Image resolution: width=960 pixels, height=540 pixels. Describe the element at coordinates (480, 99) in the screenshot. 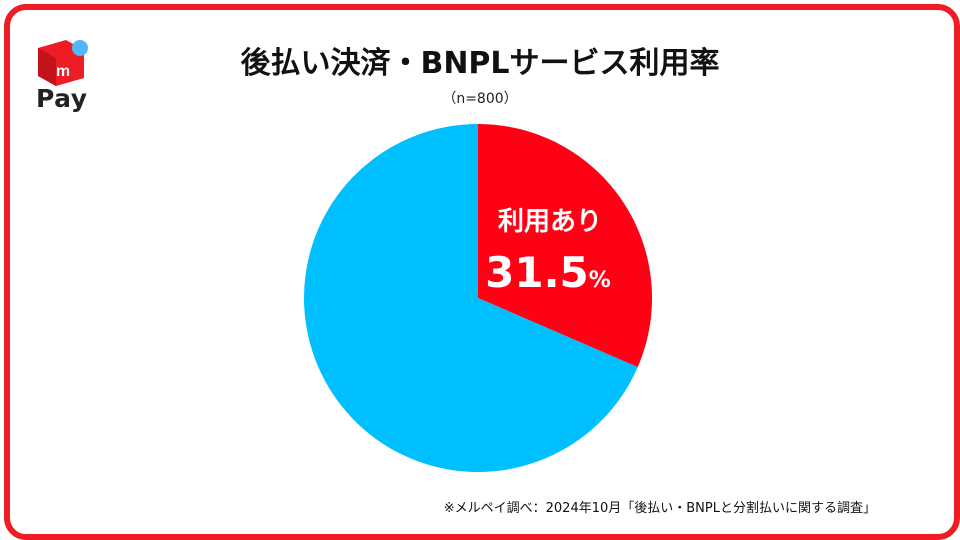

I see `sample-size: （n=800）` at that location.